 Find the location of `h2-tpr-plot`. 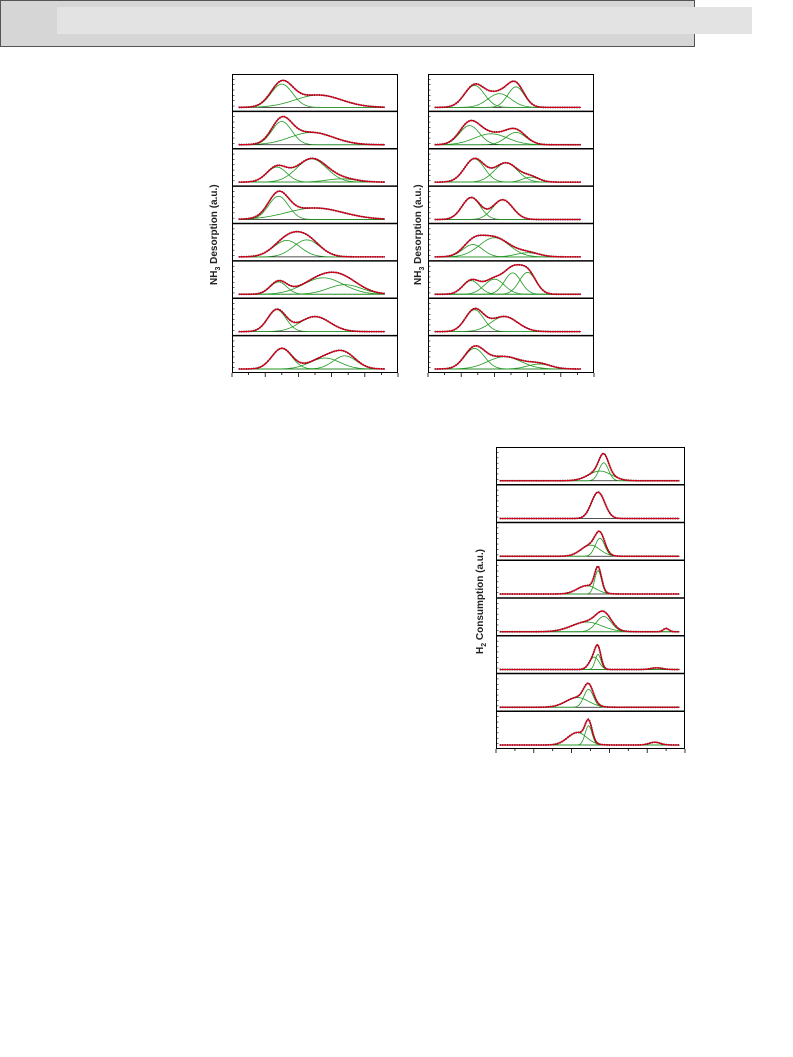

h2-tpr-plot is located at coordinates (590, 600).